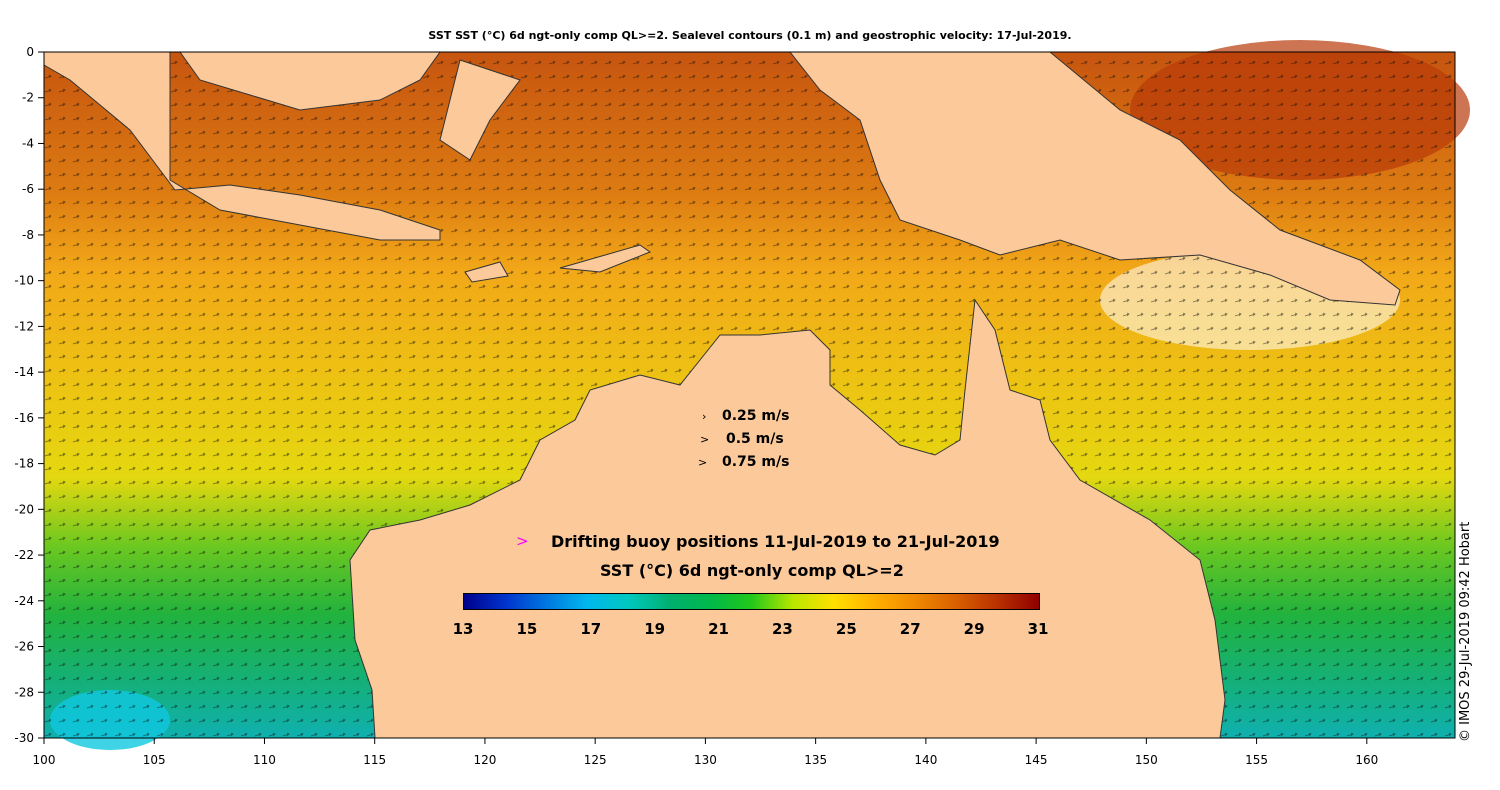  Describe the element at coordinates (705, 752) in the screenshot. I see `x-axis: 100 105 110 115 120 125 130 135 140 145 150 155 160` at that location.